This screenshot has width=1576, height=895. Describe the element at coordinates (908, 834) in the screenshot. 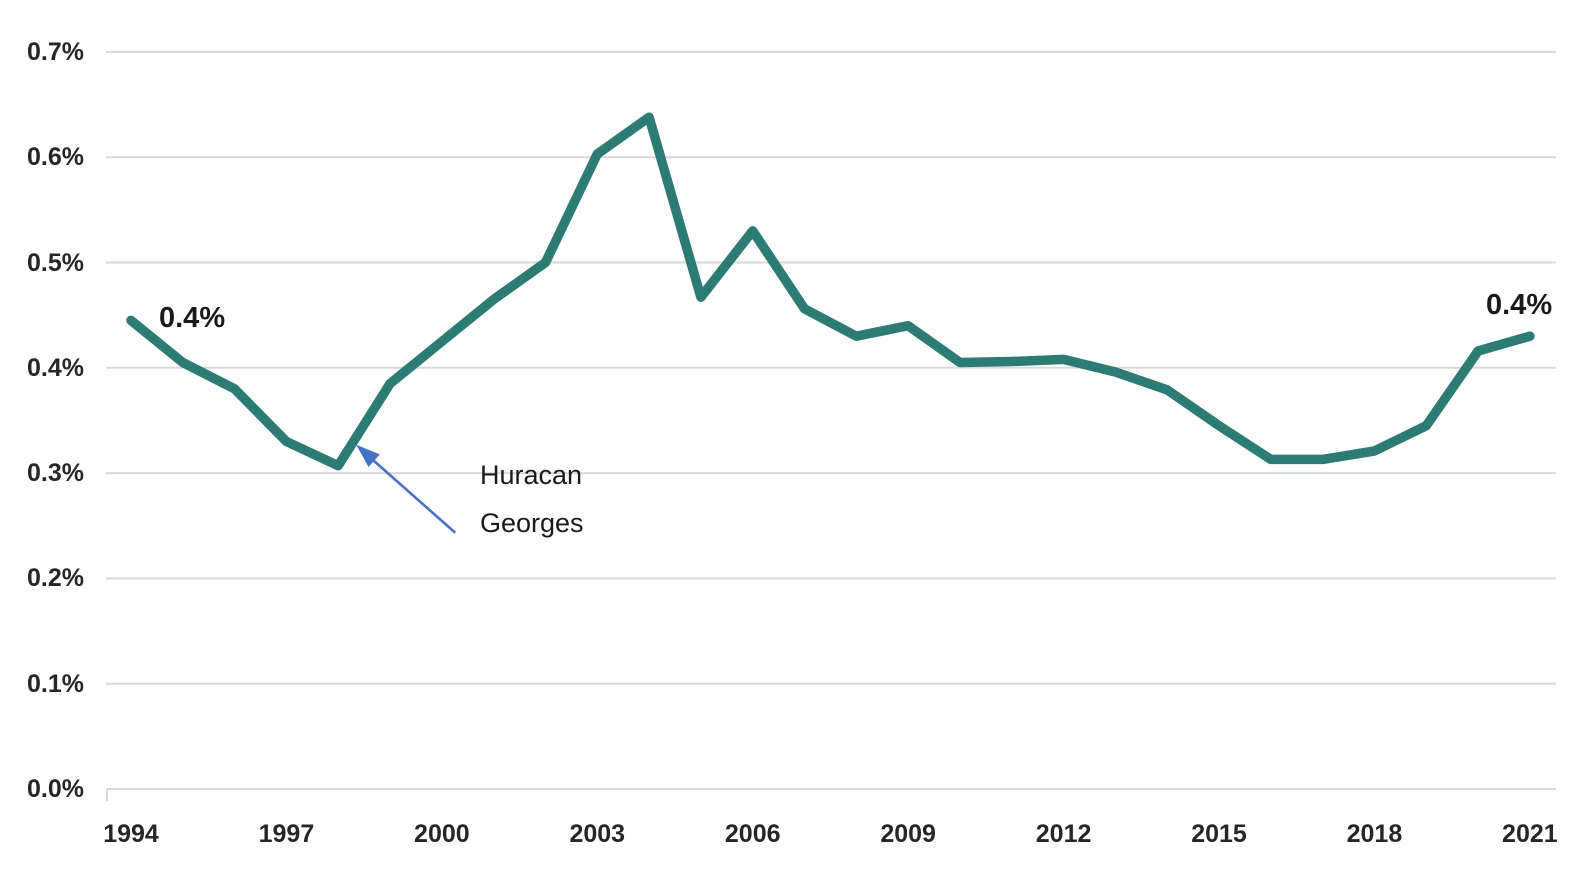

I see `x-axis-tick-label: 2009` at that location.